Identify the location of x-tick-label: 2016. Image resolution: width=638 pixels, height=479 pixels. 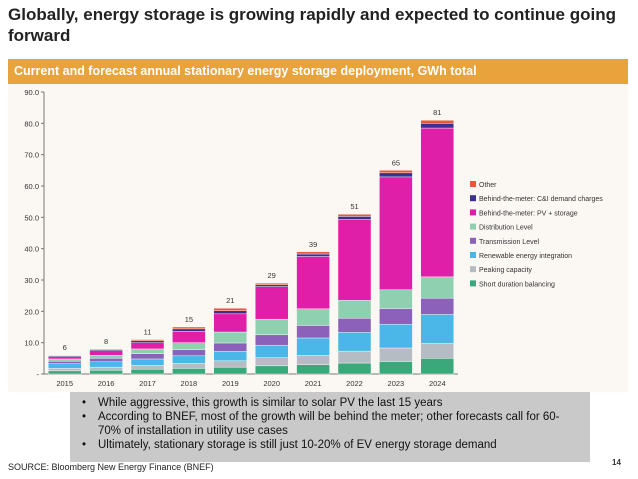
(106, 383).